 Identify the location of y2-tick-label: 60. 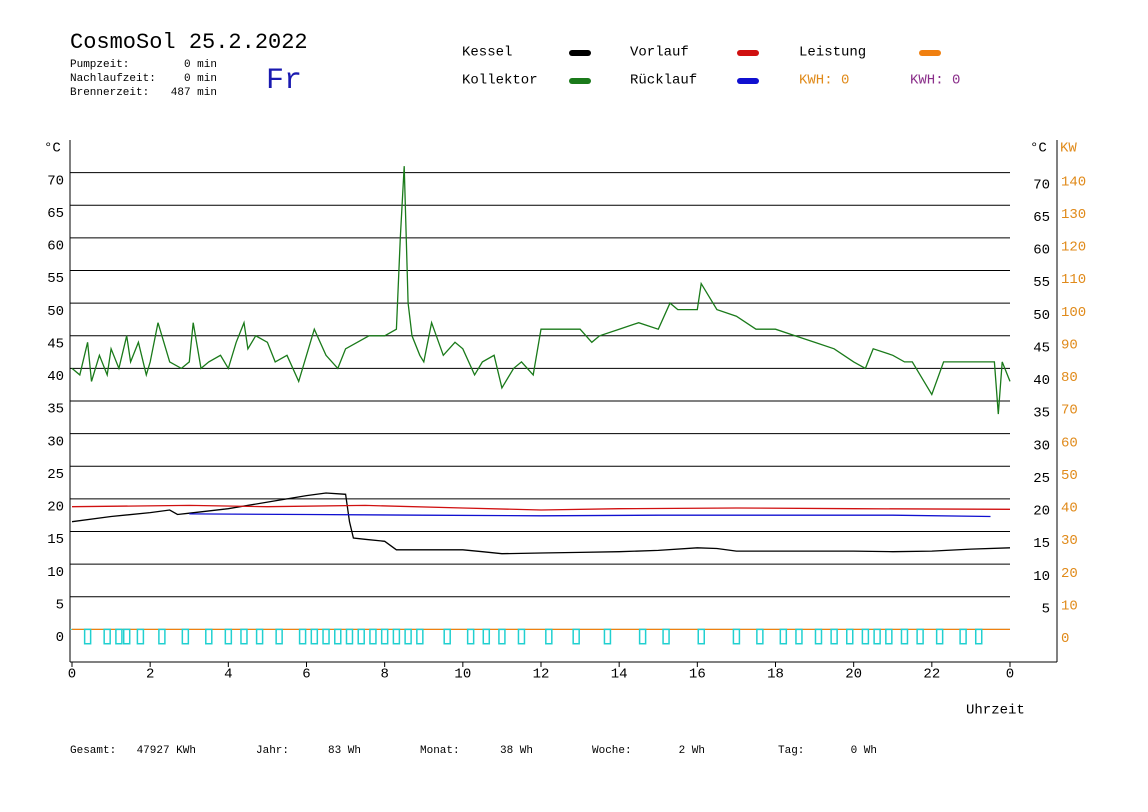
(1069, 443).